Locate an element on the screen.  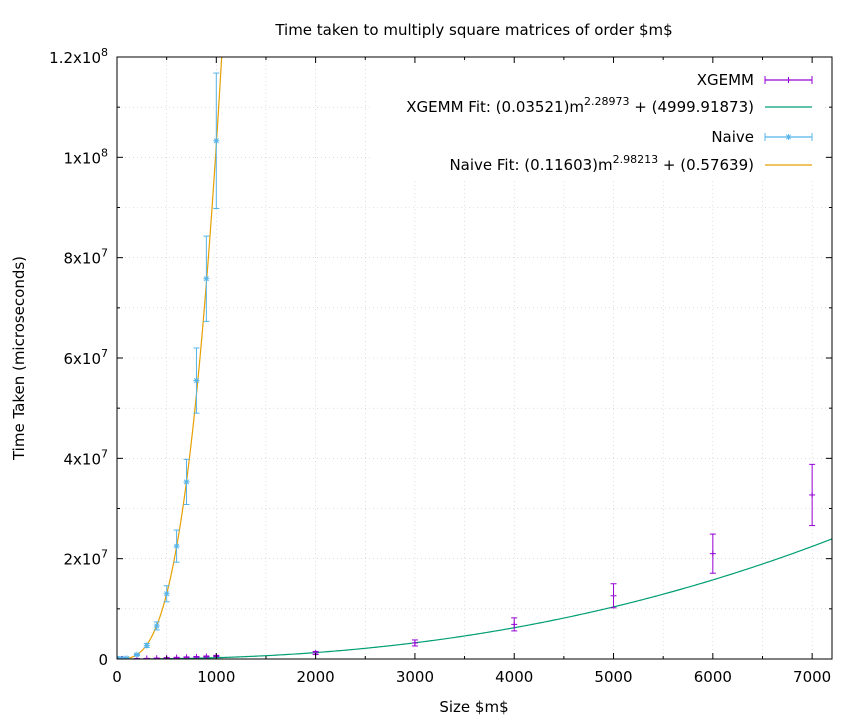
x-tick-label: 4000 is located at coordinates (514, 677).